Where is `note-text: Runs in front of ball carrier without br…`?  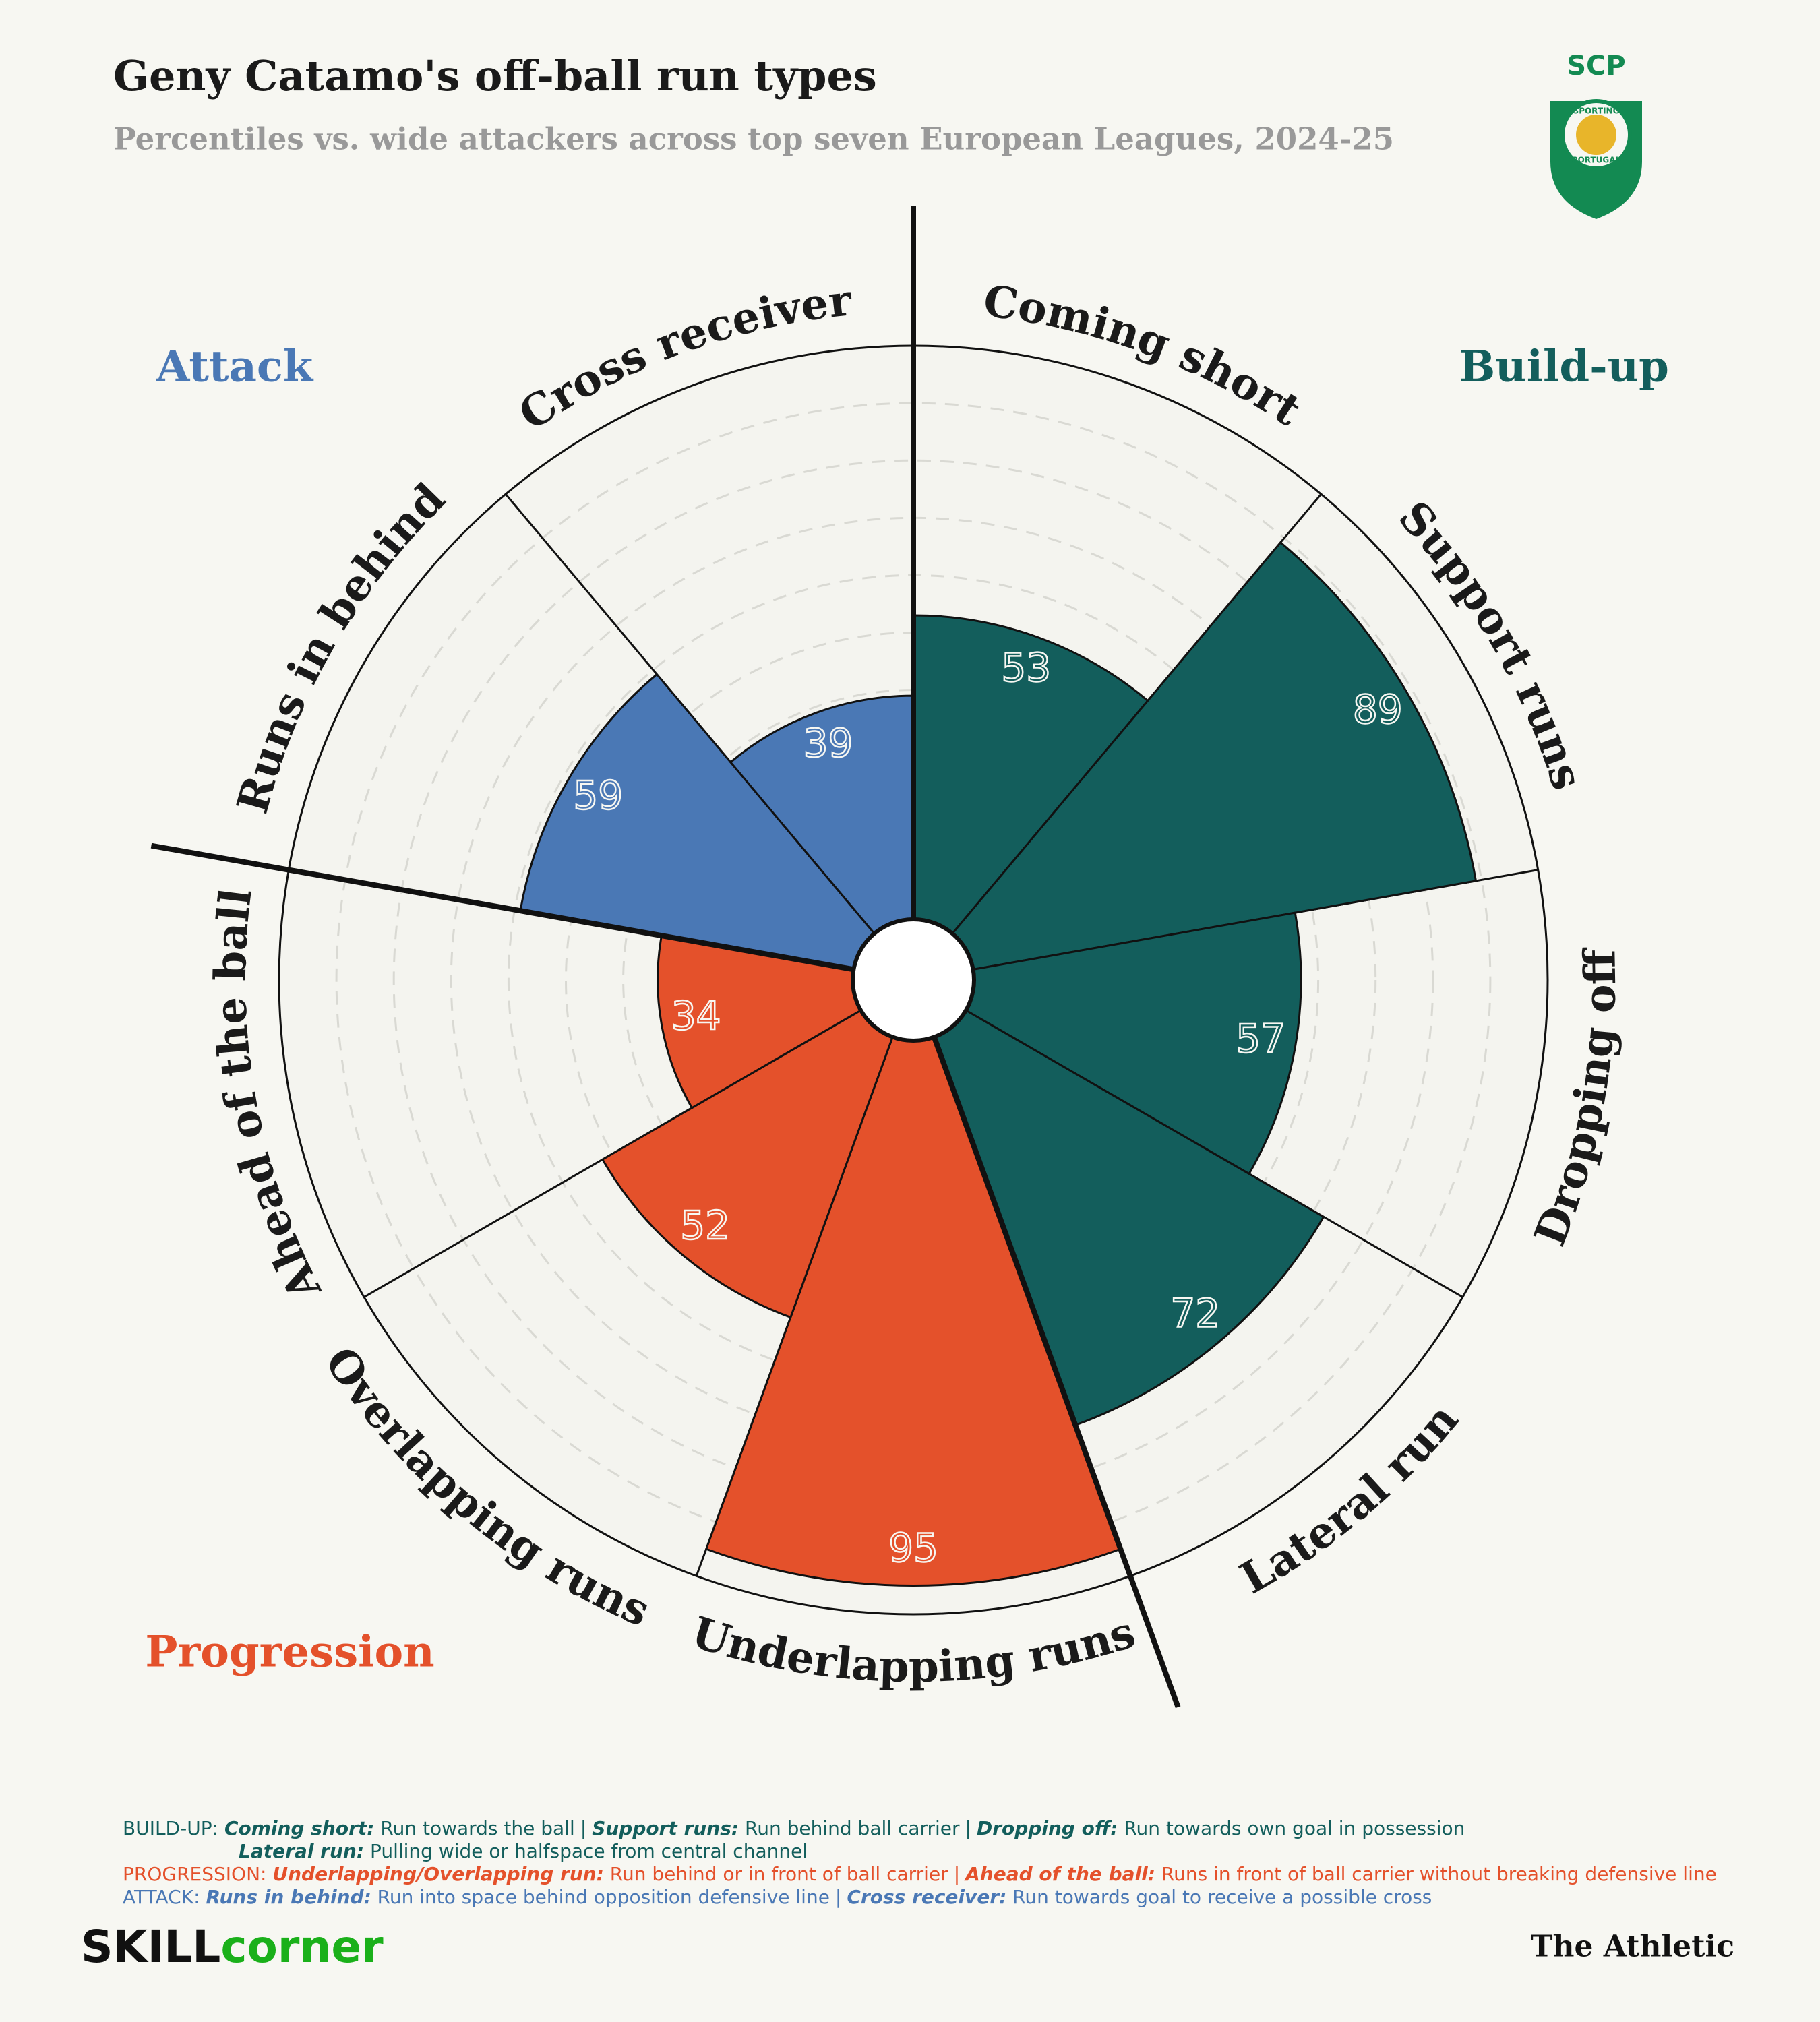 note-text: Runs in front of ball carrier without br… is located at coordinates (1439, 1874).